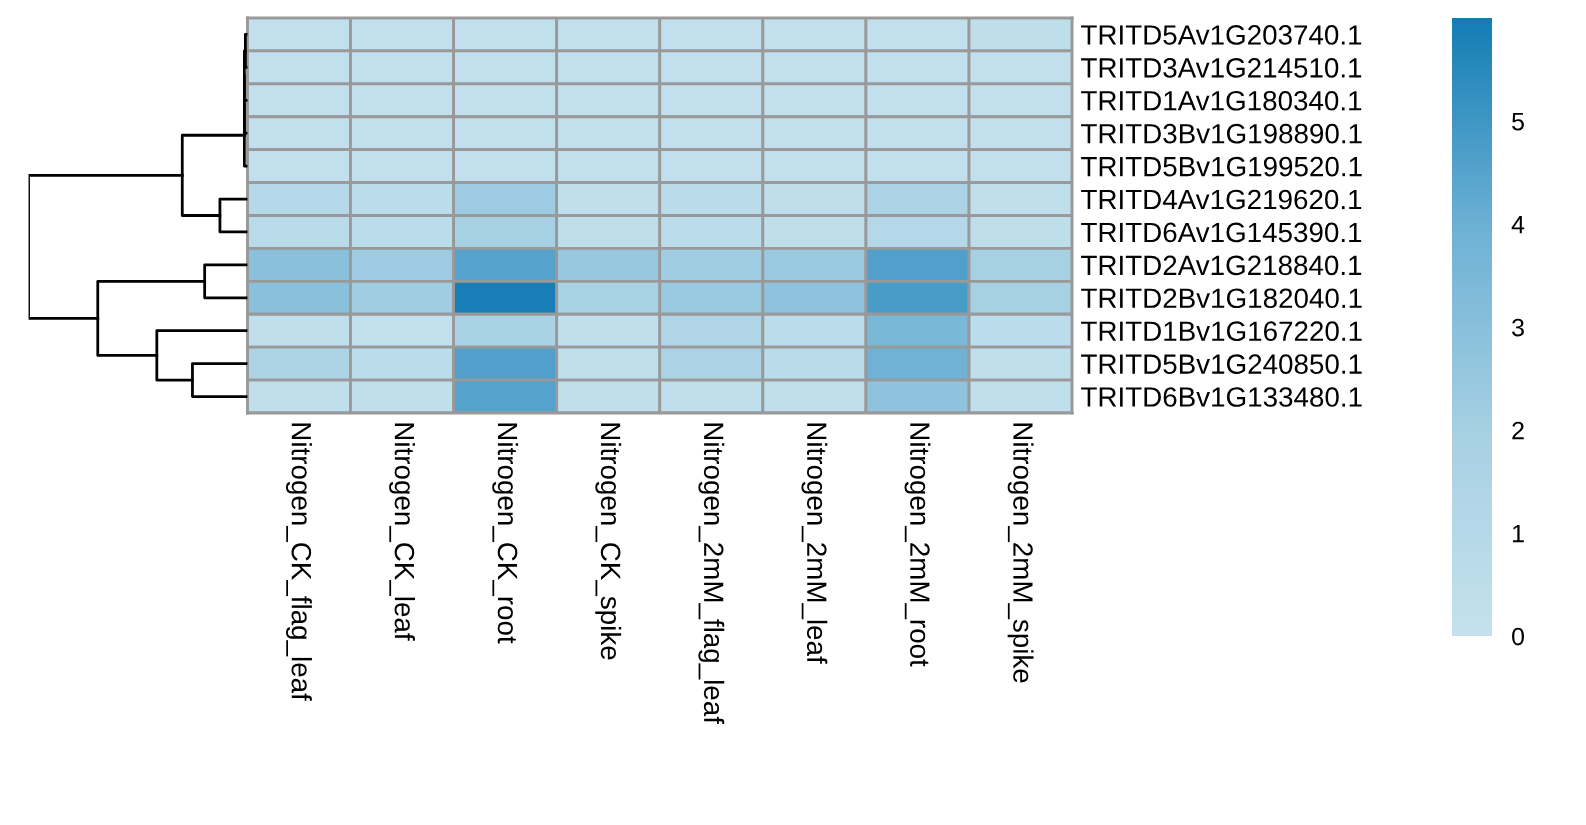 Image resolution: width=1586 pixels, height=825 pixels. I want to click on x-tick-label: Nitrogen_2mM_root, so click(917, 545).